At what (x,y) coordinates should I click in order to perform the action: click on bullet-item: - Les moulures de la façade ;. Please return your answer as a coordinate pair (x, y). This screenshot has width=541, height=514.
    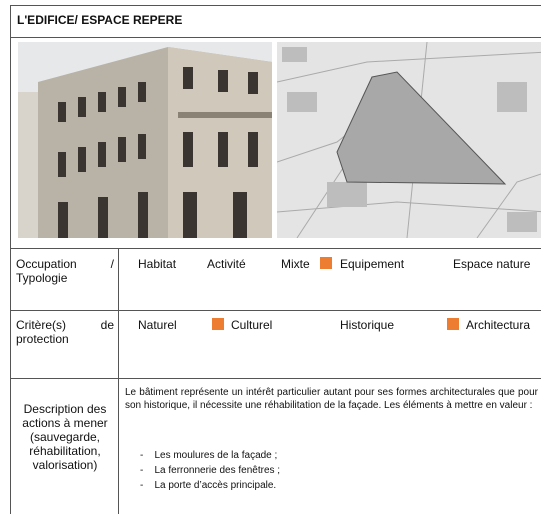
    Looking at the image, I should click on (209, 455).